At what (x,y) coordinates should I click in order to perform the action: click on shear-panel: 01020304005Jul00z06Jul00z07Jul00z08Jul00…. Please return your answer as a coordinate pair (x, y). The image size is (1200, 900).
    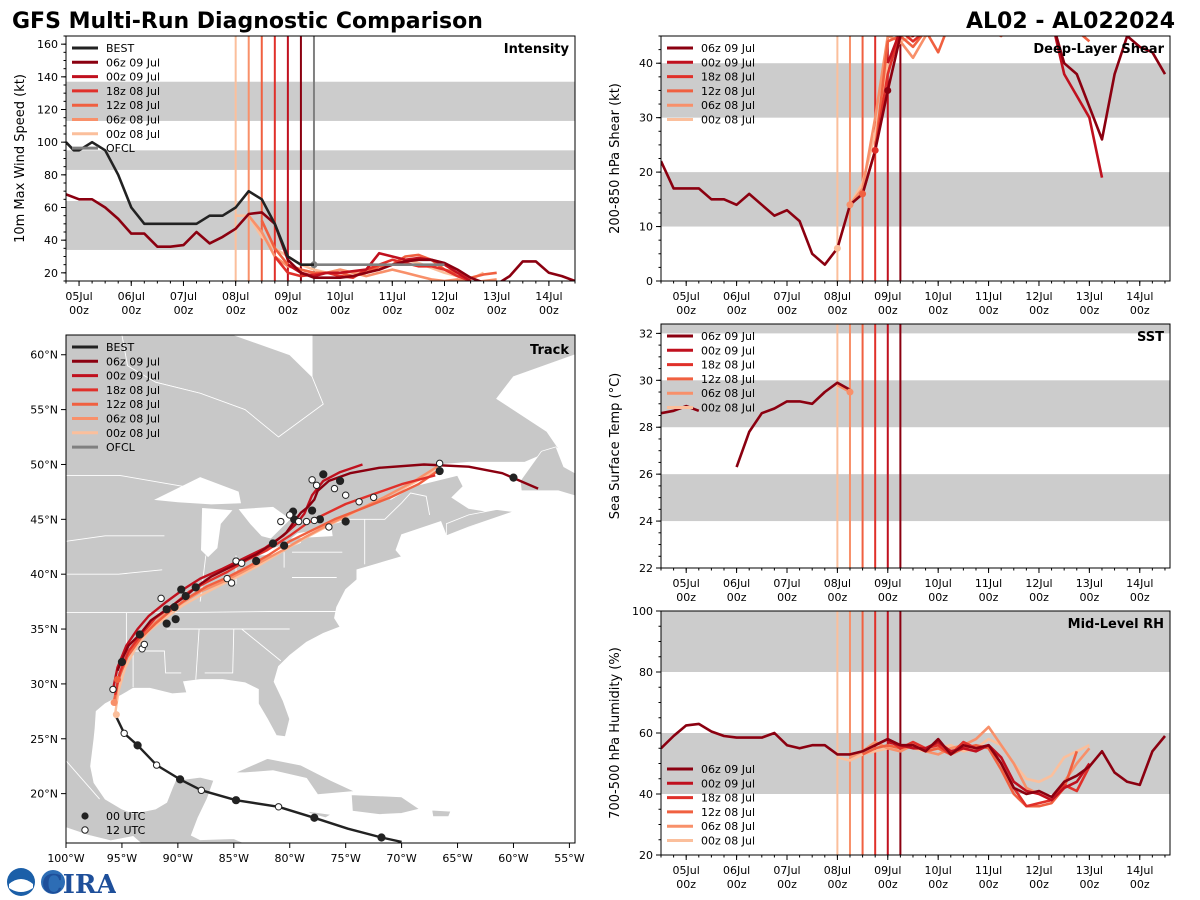
    Looking at the image, I should click on (889, 176).